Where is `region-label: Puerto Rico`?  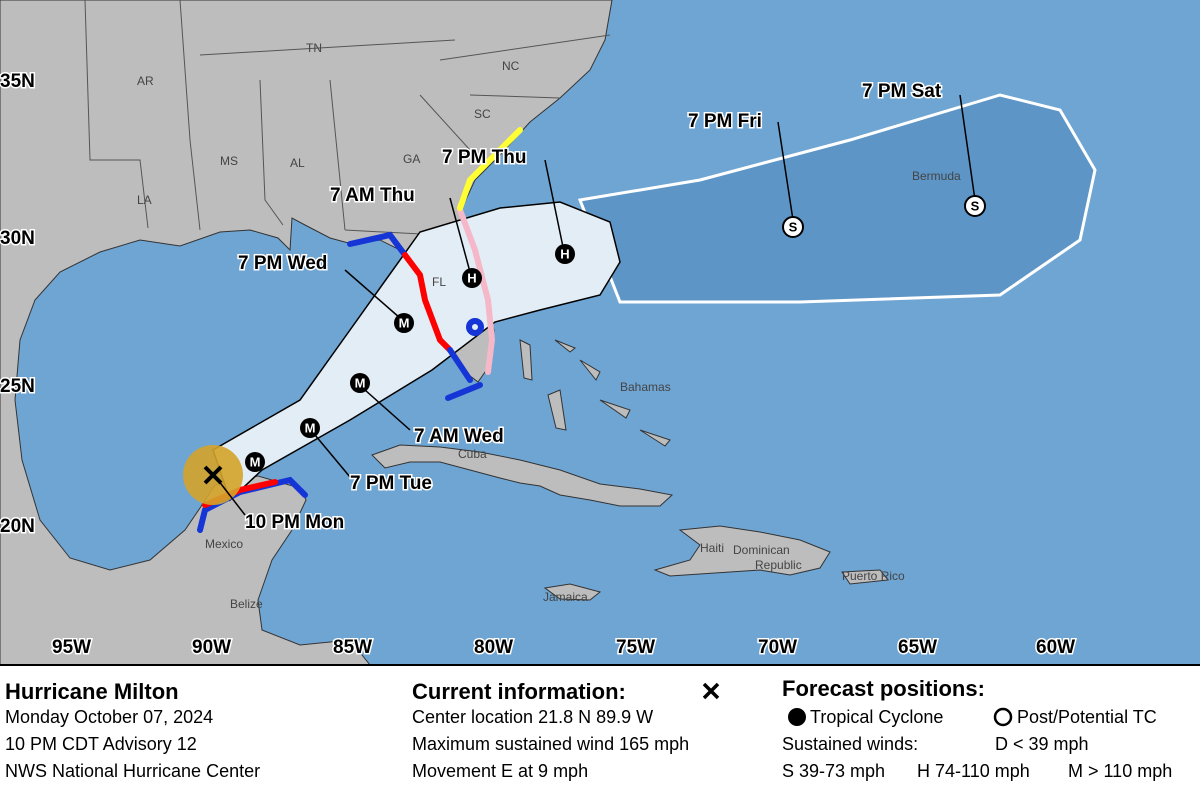
region-label: Puerto Rico is located at coordinates (873, 576).